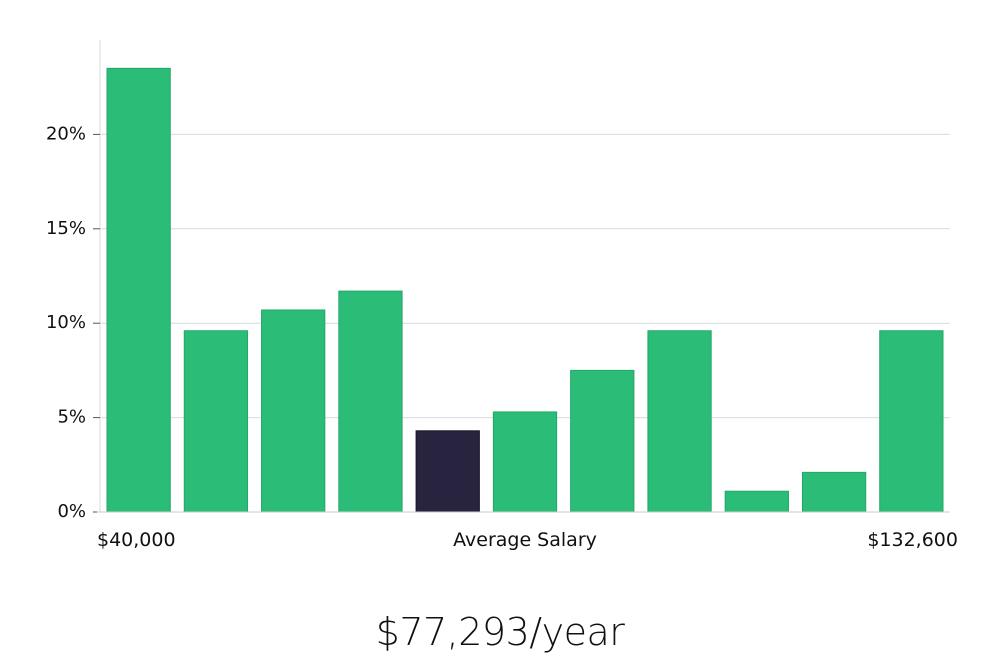  What do you see at coordinates (447, 471) in the screenshot?
I see `bar-average-salary` at bounding box center [447, 471].